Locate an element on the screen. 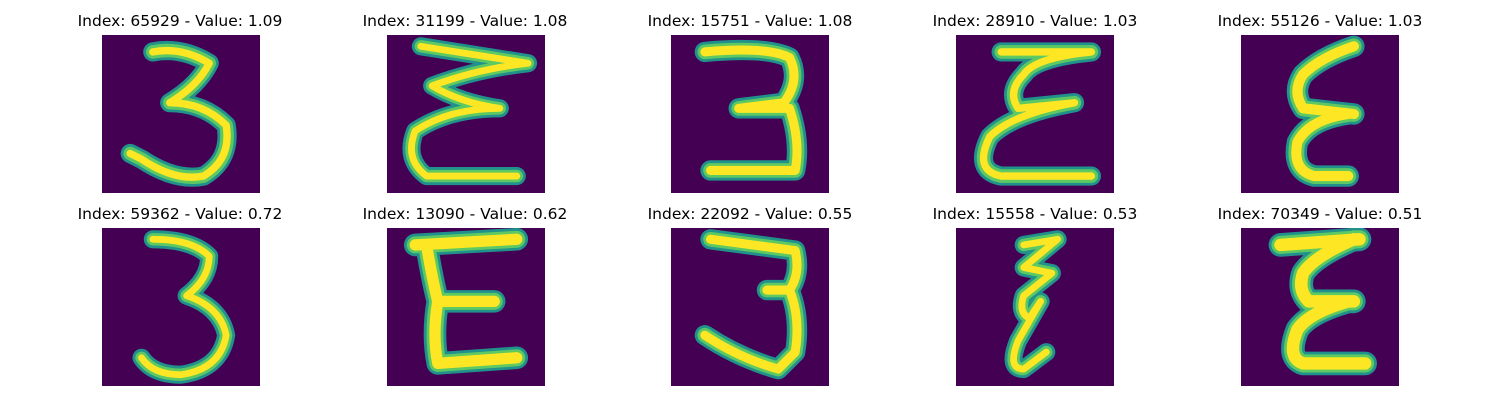 Image resolution: width=1500 pixels, height=400 pixels. panel-title: Index: 28910 - Value: 1.03 is located at coordinates (1035, 21).